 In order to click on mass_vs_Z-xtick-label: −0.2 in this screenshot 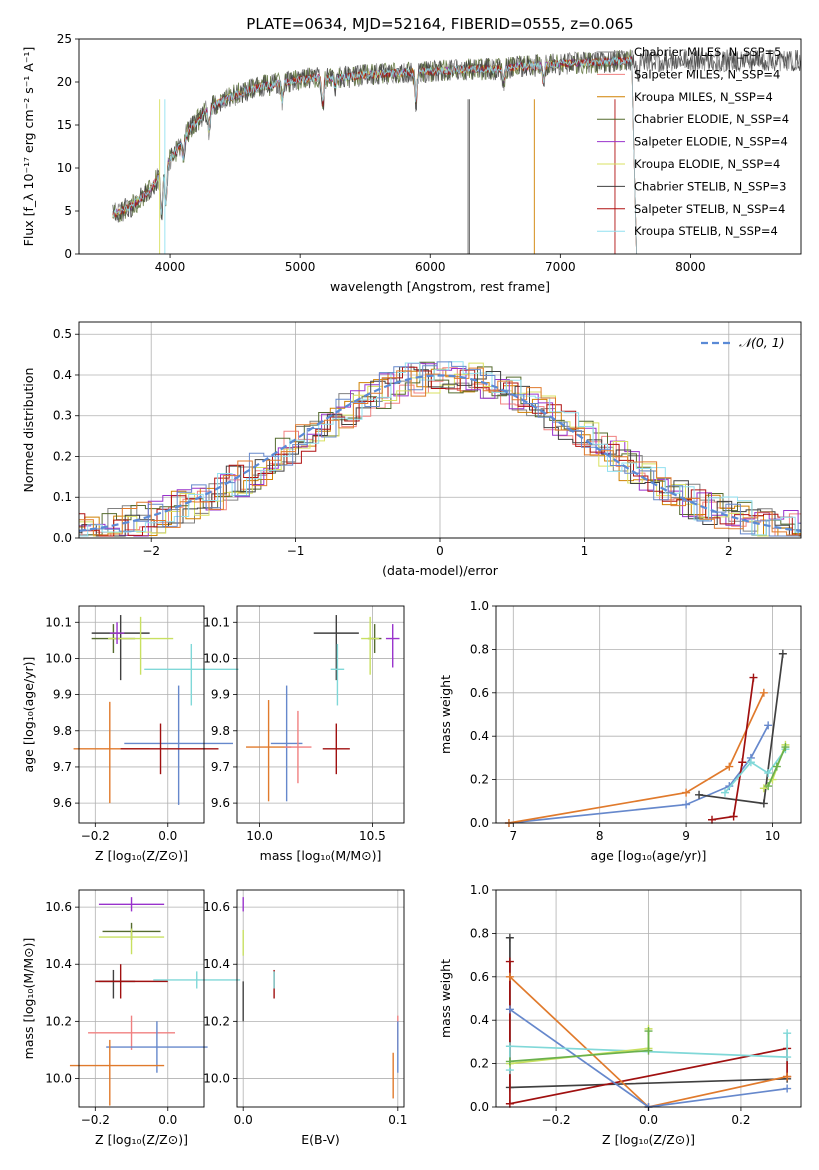, I will do `click(95, 1120)`.